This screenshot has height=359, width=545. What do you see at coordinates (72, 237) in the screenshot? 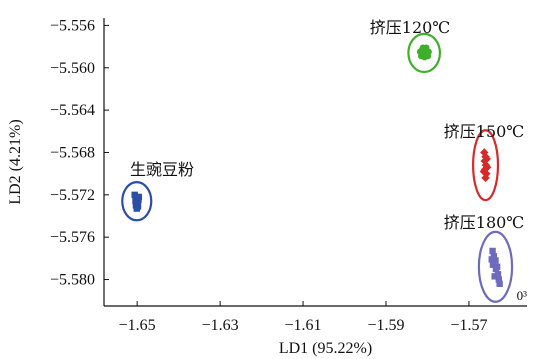
I see `y-tick-label: −5.576` at bounding box center [72, 237].